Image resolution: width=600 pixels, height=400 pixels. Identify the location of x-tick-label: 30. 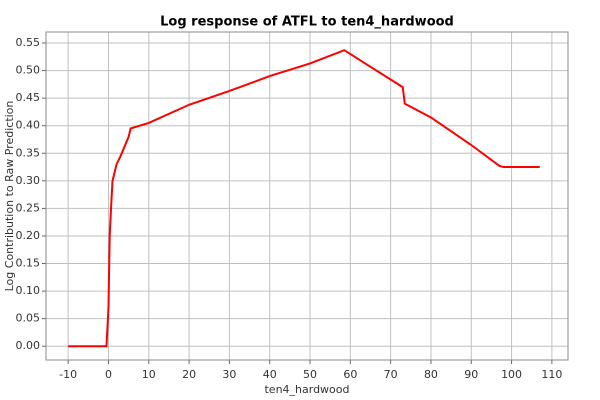
(229, 374).